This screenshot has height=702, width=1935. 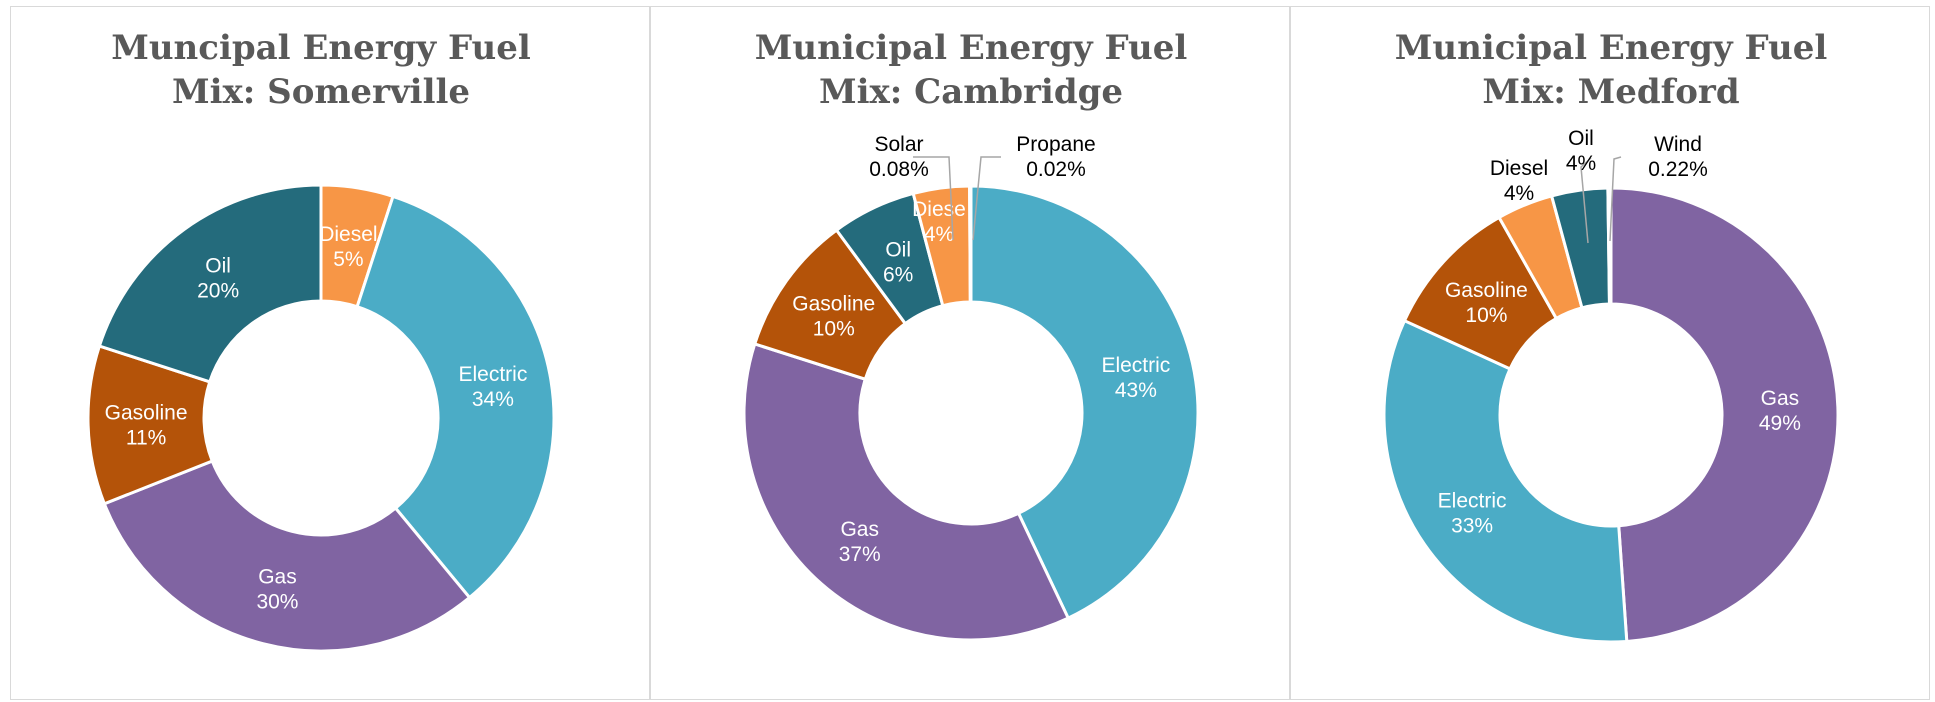 What do you see at coordinates (933, 198) in the screenshot?
I see `leader-line-solar` at bounding box center [933, 198].